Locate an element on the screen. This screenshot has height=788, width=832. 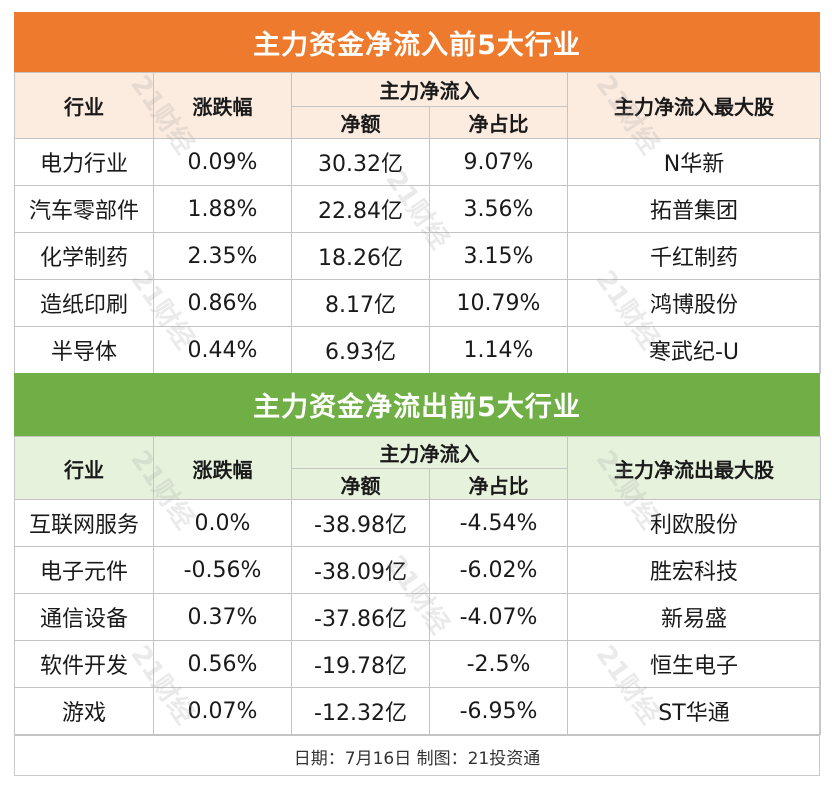
header-top-stock: 主力净流出最大股 is located at coordinates (694, 468).